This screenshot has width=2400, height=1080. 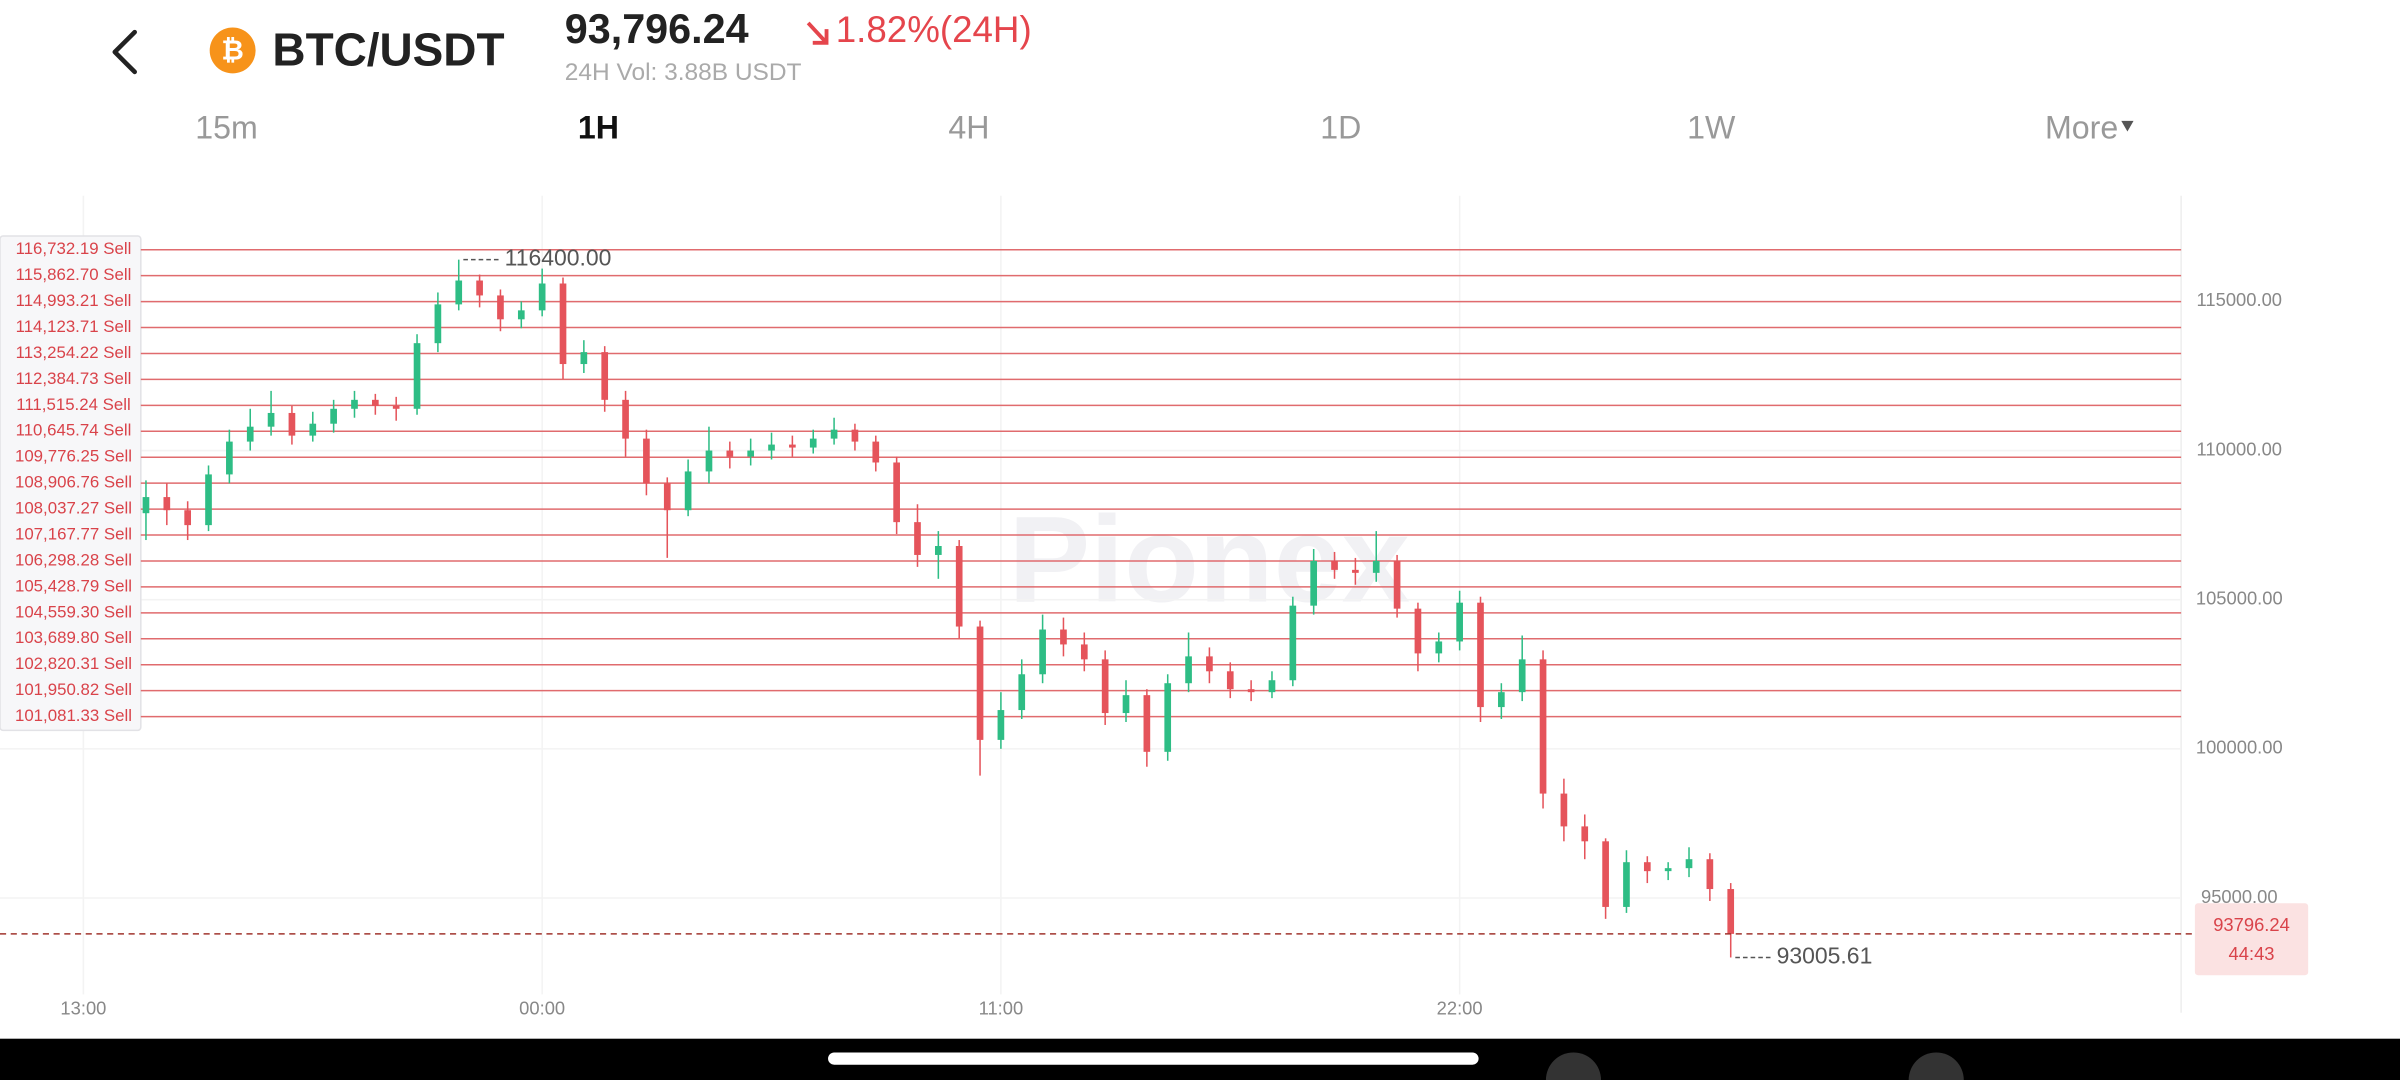 What do you see at coordinates (1711, 128) in the screenshot?
I see `tab: 1W` at bounding box center [1711, 128].